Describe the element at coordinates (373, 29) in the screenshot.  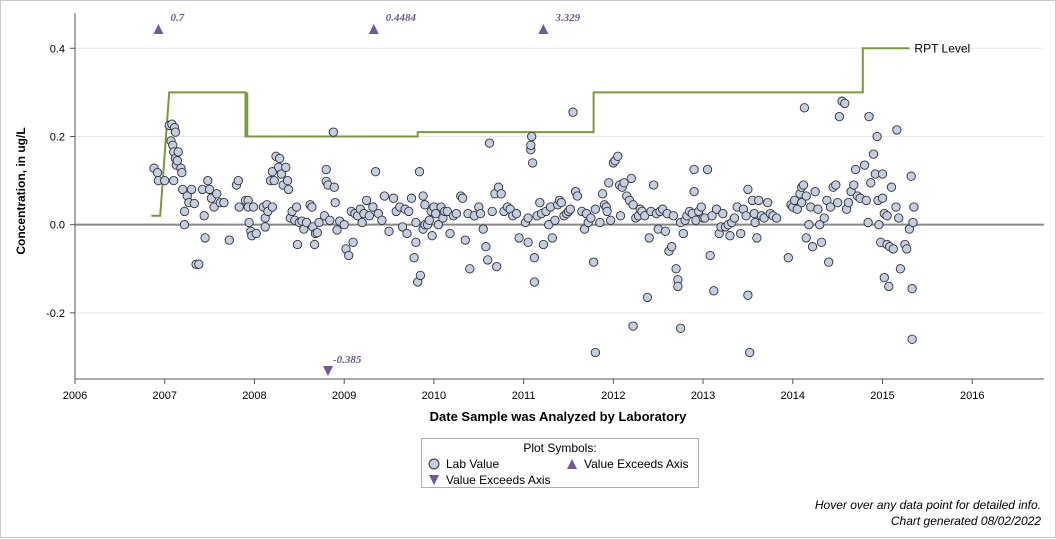
I see `exceeds-axis-up-marker` at that location.